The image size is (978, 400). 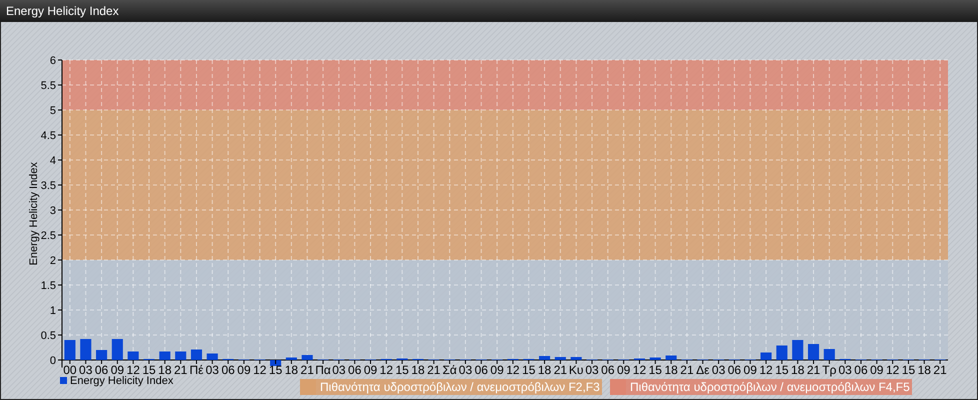 What do you see at coordinates (53, 360) in the screenshot?
I see `y-tick-label: 0` at bounding box center [53, 360].